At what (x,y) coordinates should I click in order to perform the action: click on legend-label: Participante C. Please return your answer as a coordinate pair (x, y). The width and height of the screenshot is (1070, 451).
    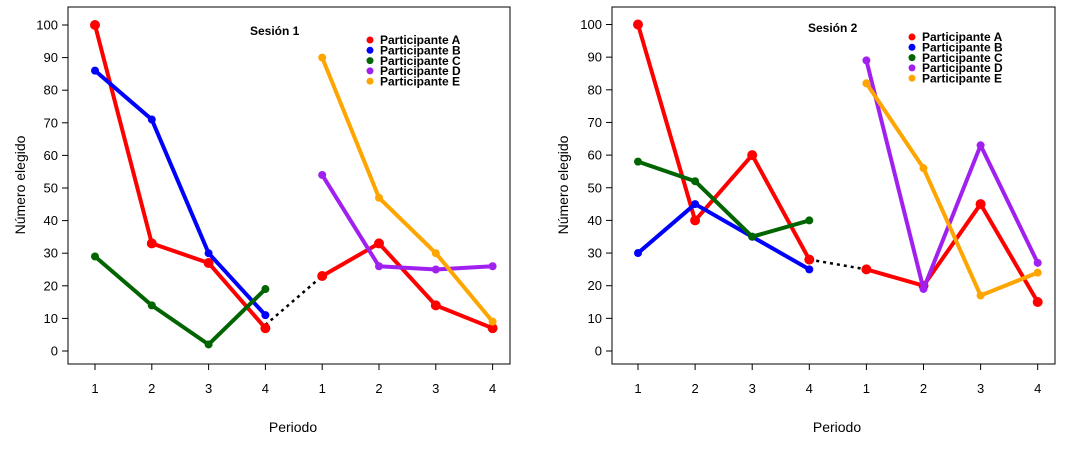
    Looking at the image, I should click on (420, 61).